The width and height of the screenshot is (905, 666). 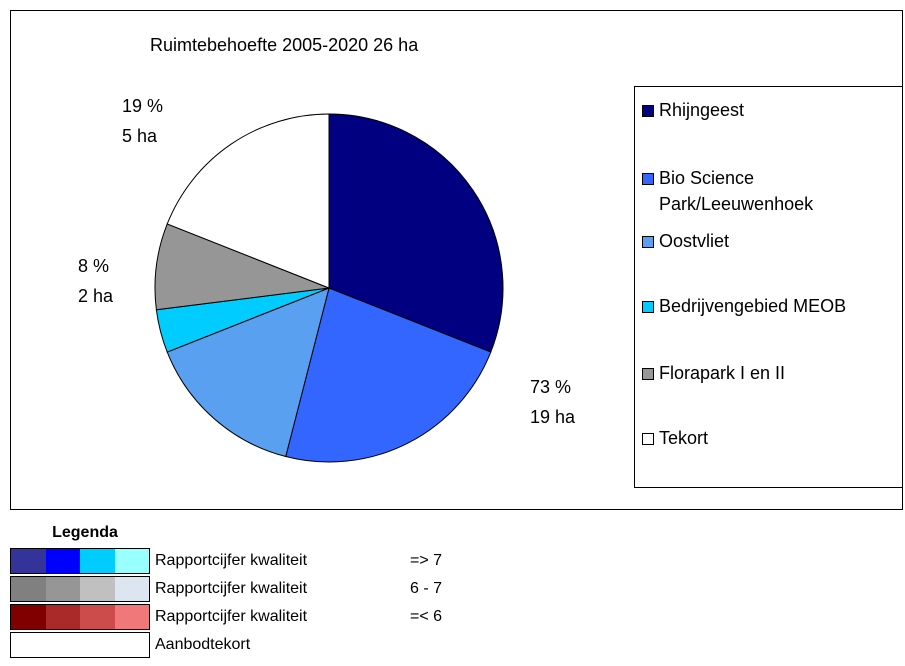 What do you see at coordinates (694, 241) in the screenshot?
I see `legend-label: Oostvliet` at bounding box center [694, 241].